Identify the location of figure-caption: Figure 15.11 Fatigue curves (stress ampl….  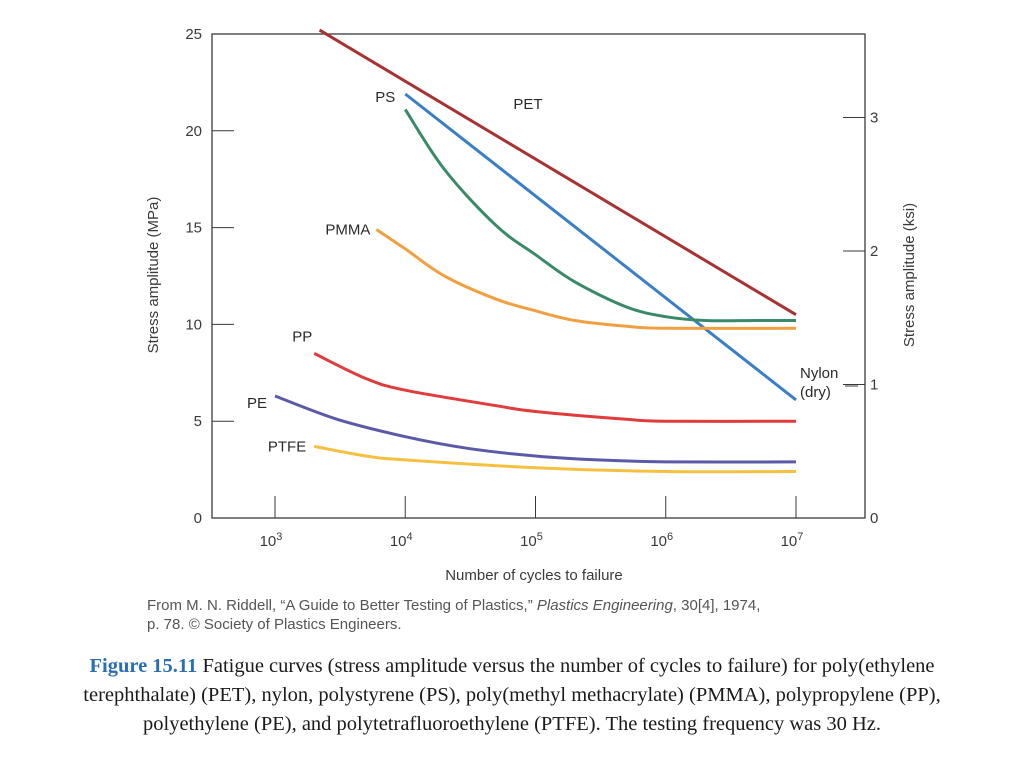
(512, 695).